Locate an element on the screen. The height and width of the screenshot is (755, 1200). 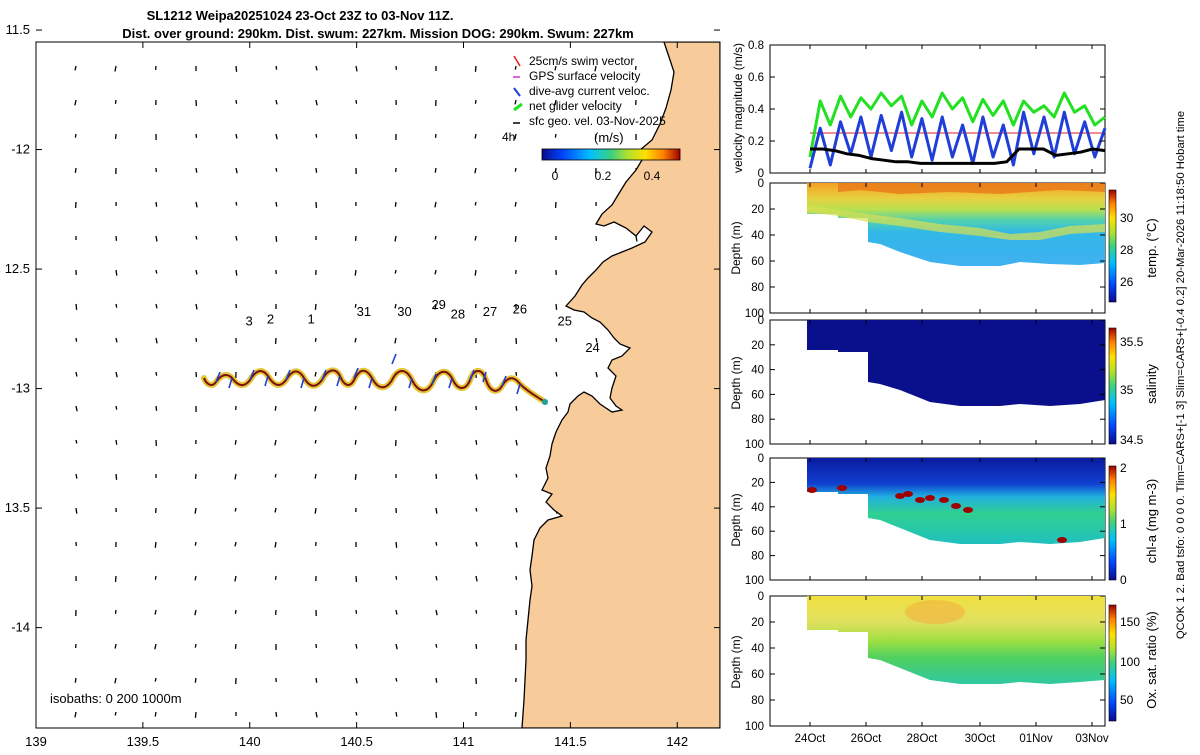
oxygen-high-patch is located at coordinates (935, 612).